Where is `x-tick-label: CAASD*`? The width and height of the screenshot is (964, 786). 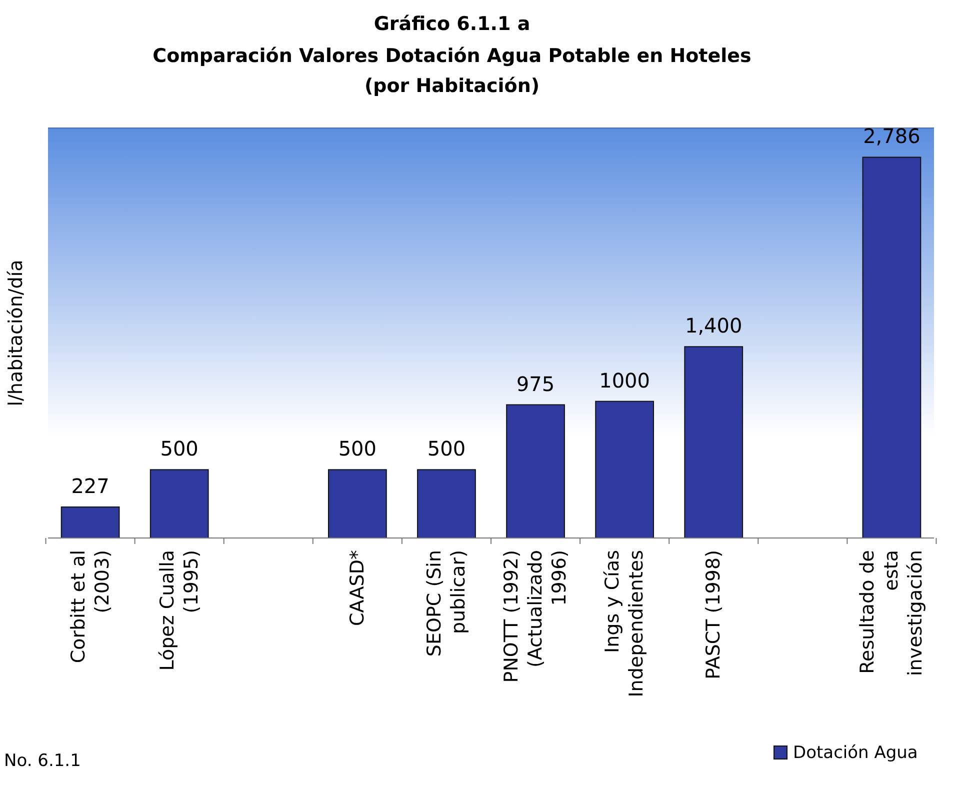 x-tick-label: CAASD* is located at coordinates (357, 588).